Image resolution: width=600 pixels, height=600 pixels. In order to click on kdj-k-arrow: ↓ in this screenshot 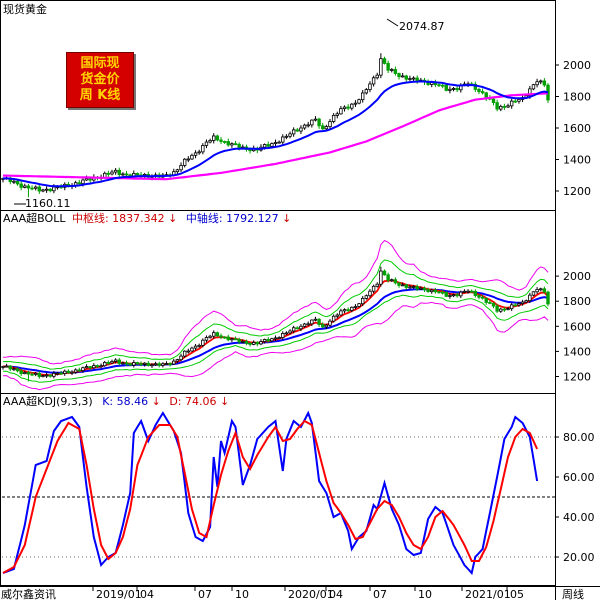, I will do `click(156, 401)`.